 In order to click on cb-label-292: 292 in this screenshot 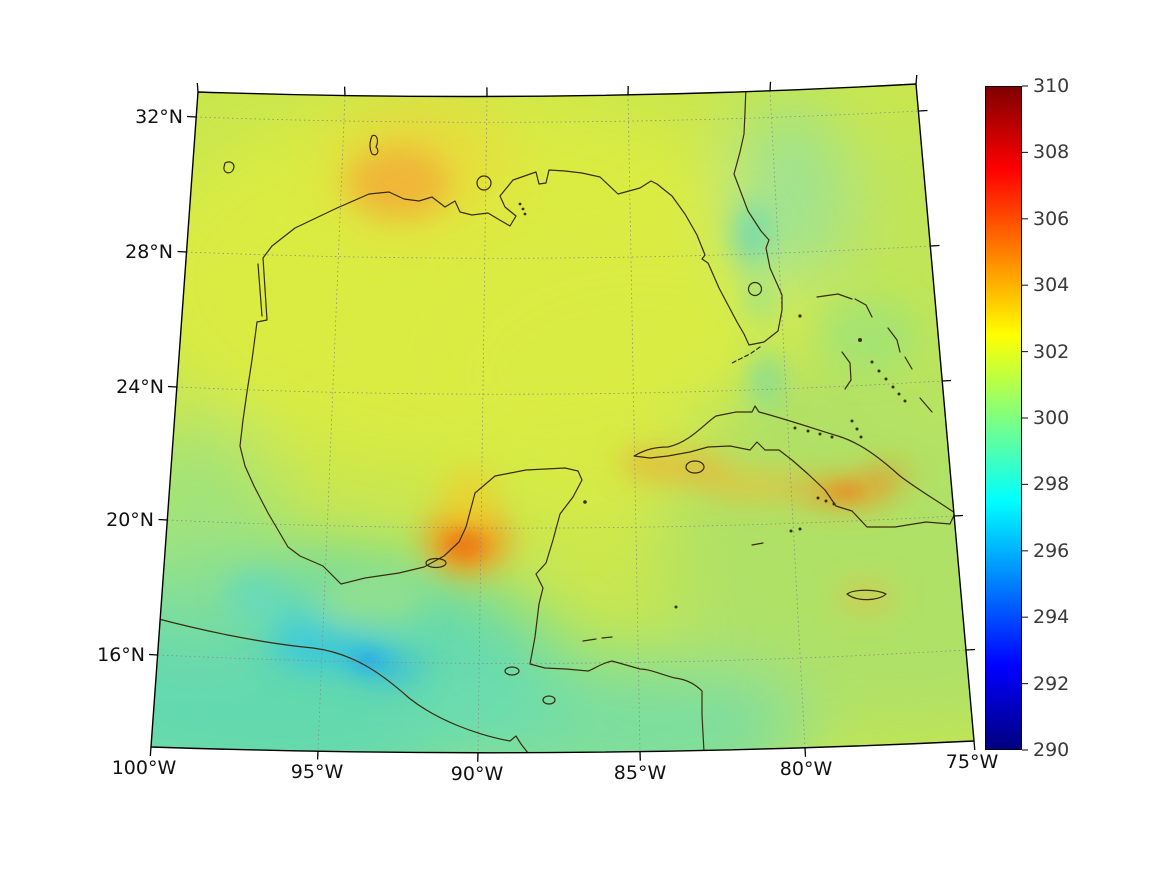, I will do `click(1051, 684)`.